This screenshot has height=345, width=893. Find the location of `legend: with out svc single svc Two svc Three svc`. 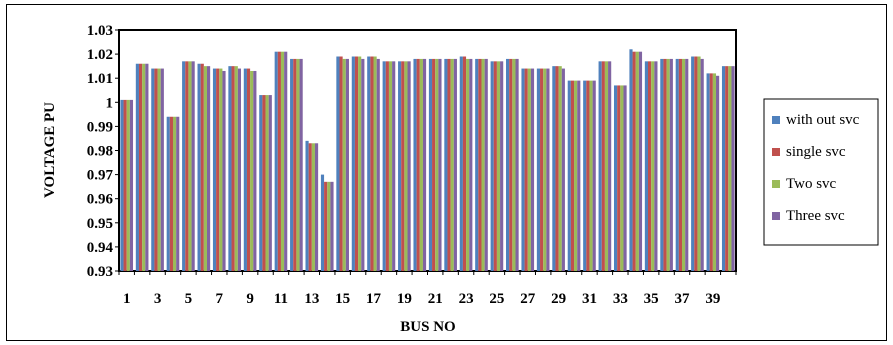

legend: with out svc single svc Two svc Three svc is located at coordinates (821, 172).